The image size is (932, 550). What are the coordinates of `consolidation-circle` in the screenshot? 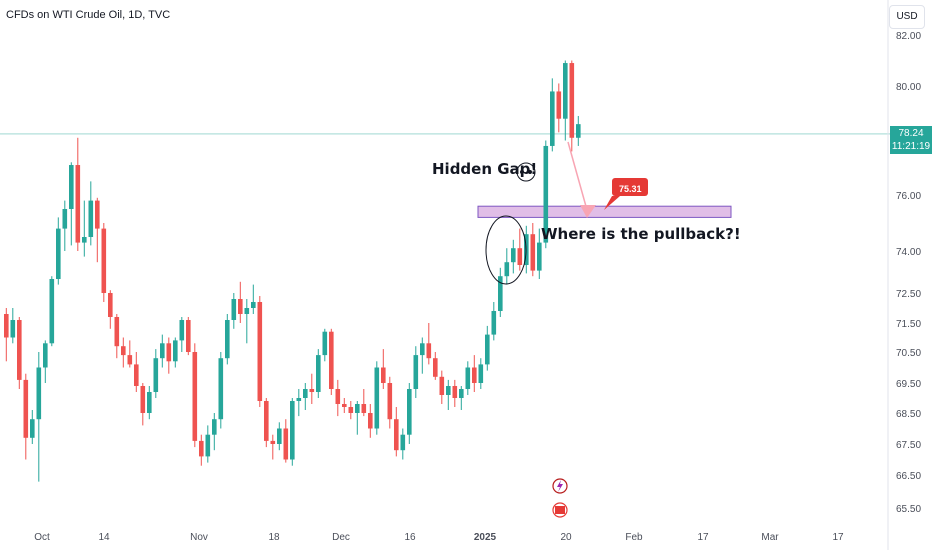 It's located at (506, 250).